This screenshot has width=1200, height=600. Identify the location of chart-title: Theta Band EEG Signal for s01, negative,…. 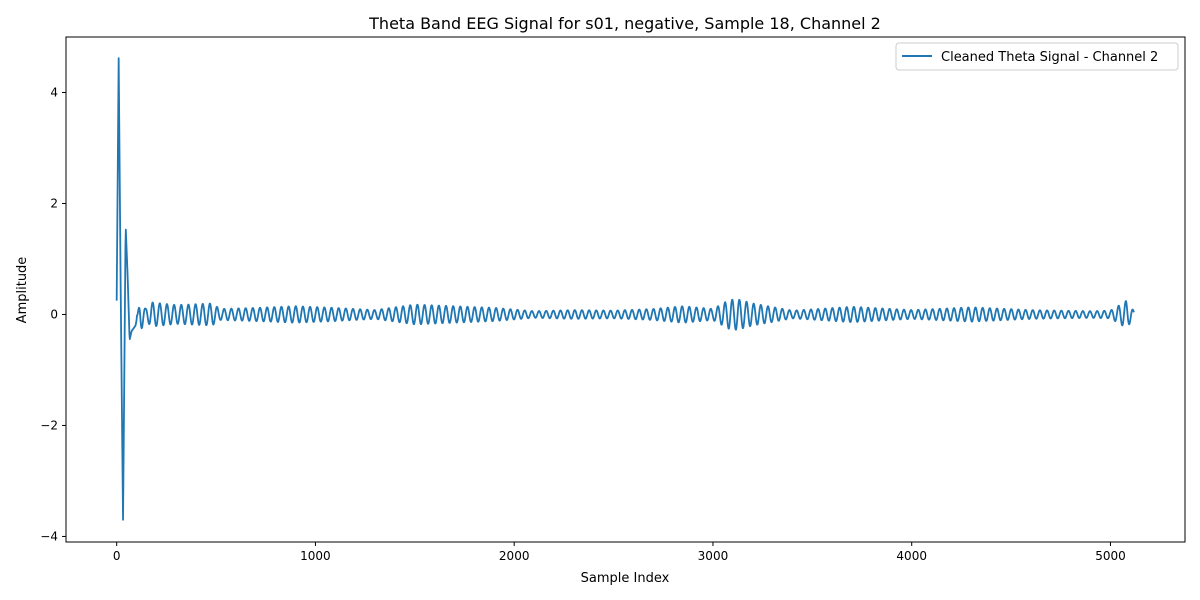
(624, 23).